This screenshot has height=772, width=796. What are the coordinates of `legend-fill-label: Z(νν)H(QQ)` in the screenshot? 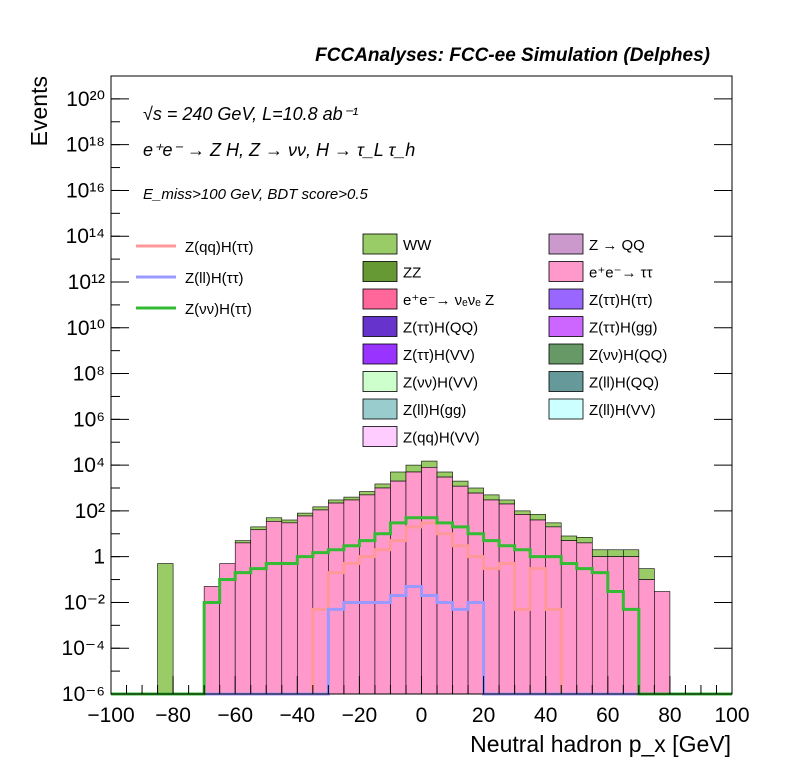 It's located at (628, 355).